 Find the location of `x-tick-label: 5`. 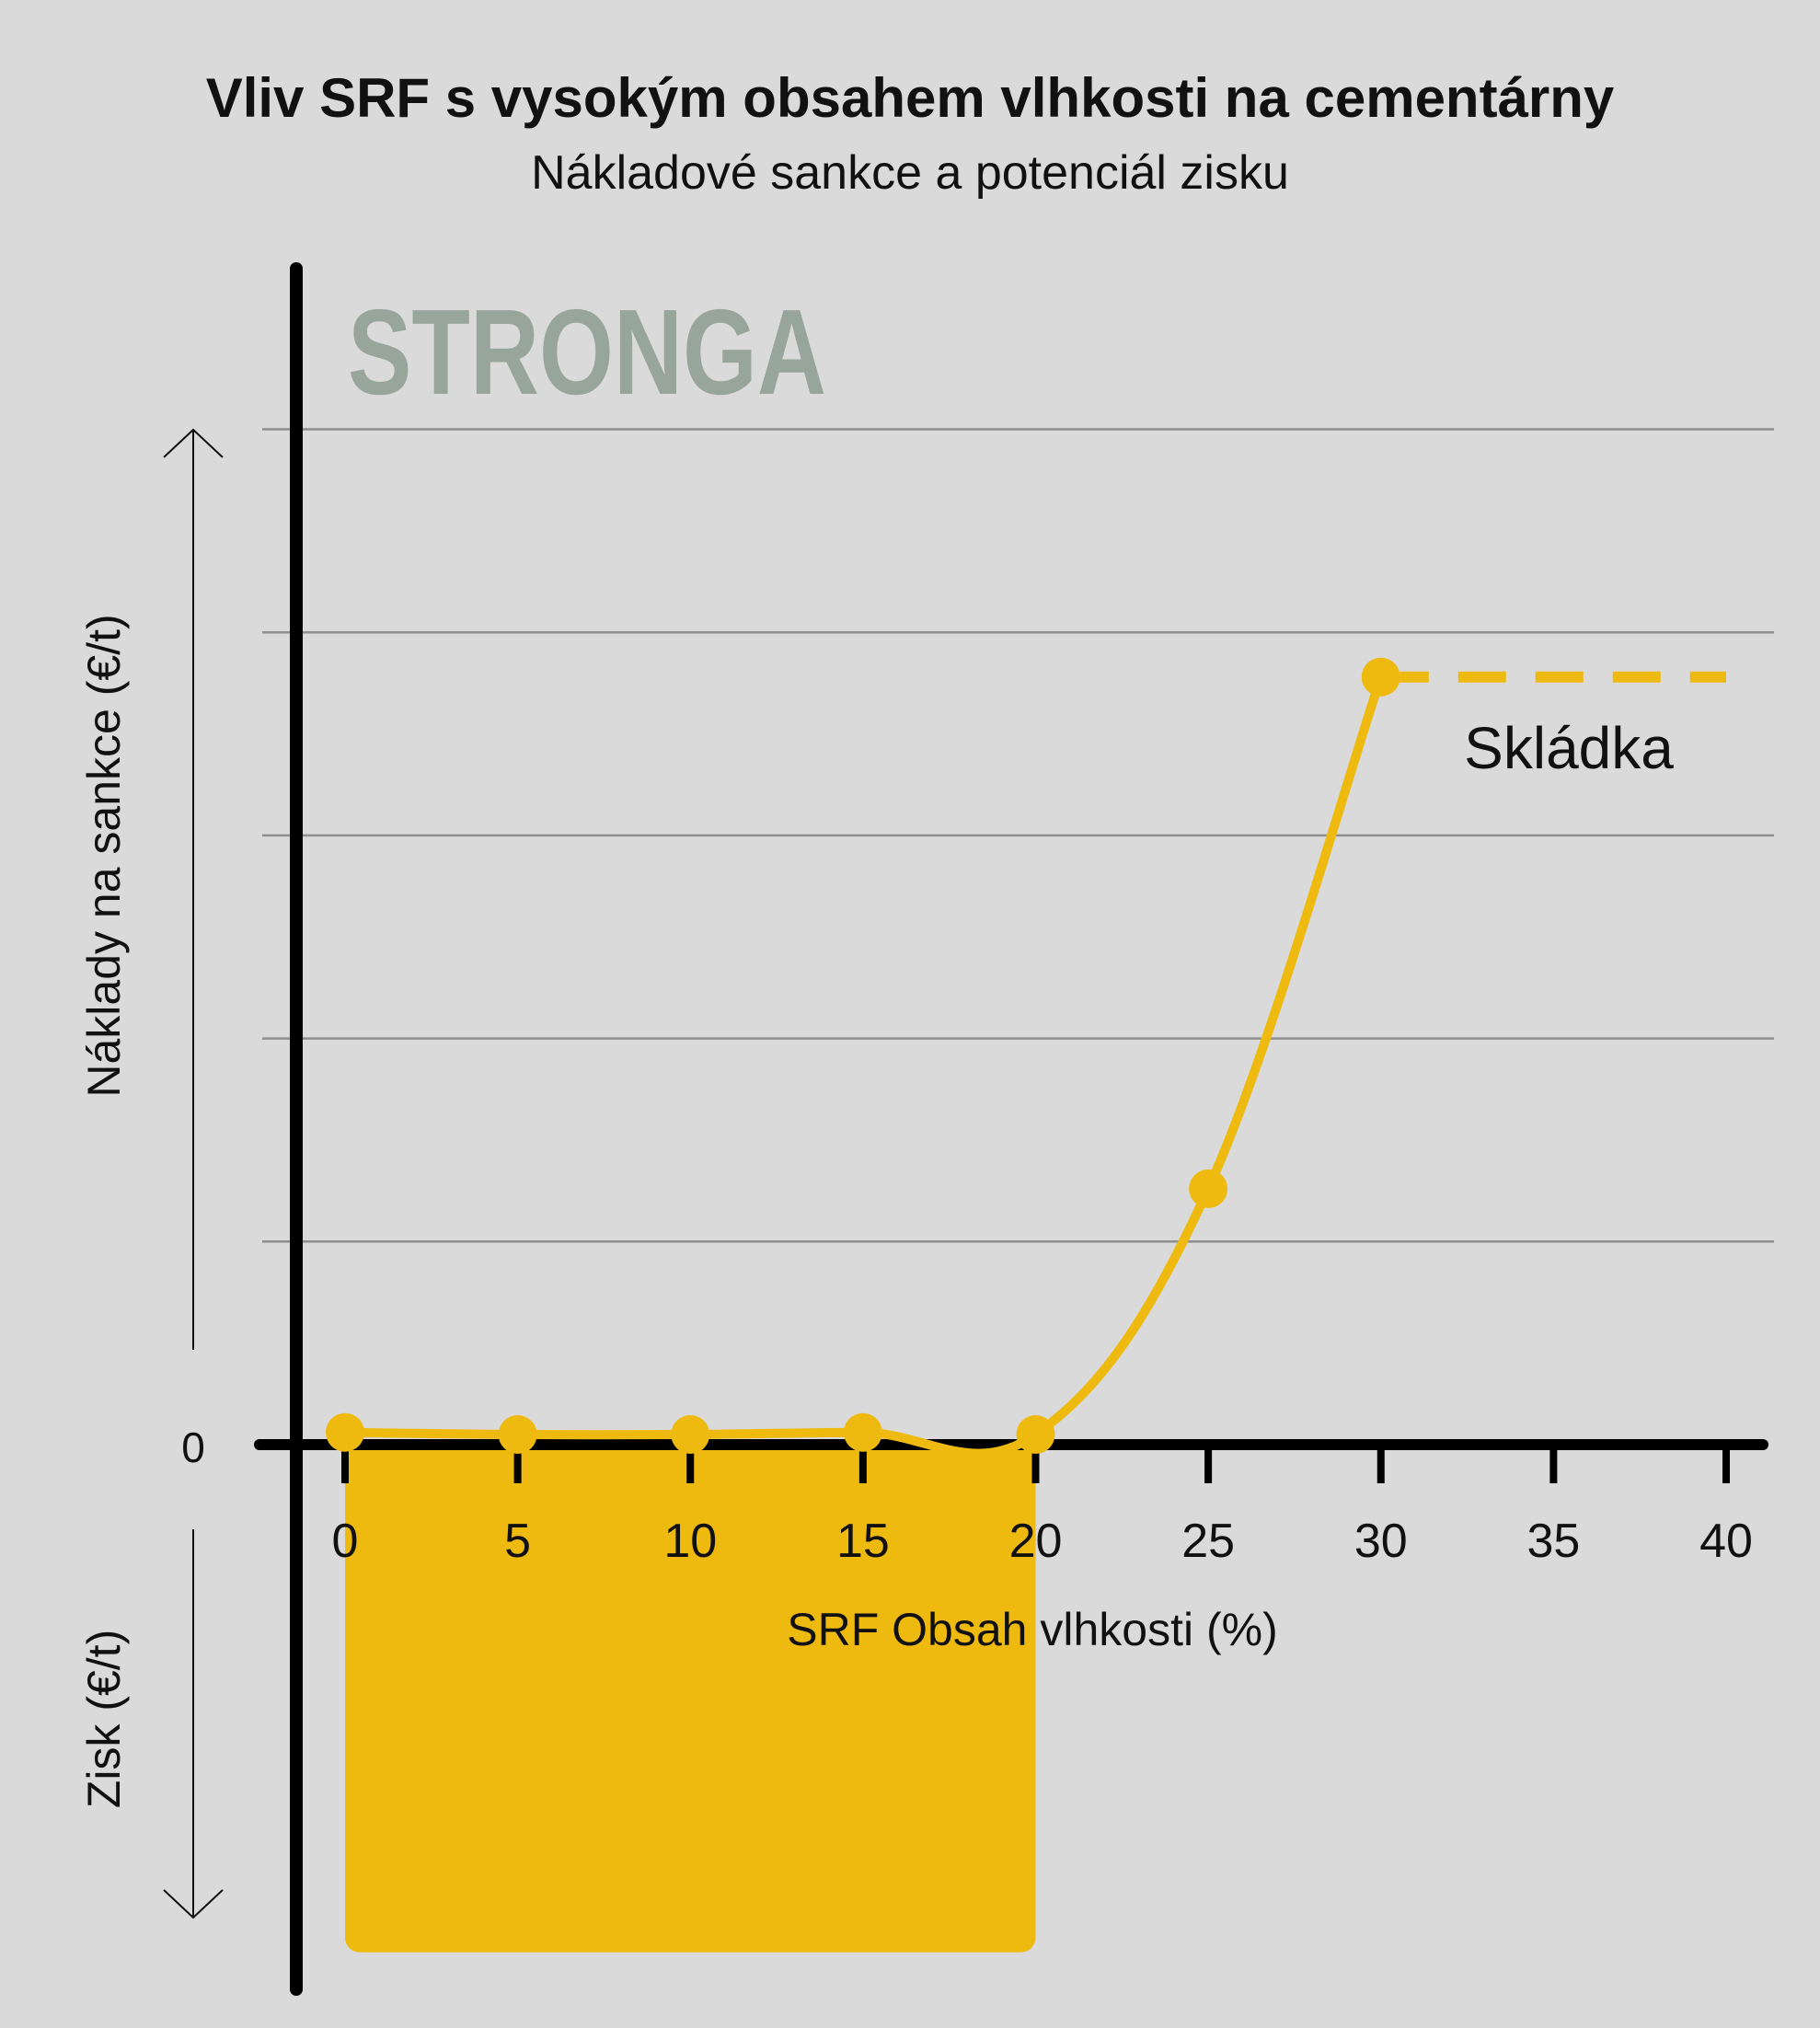

x-tick-label: 5 is located at coordinates (517, 1541).